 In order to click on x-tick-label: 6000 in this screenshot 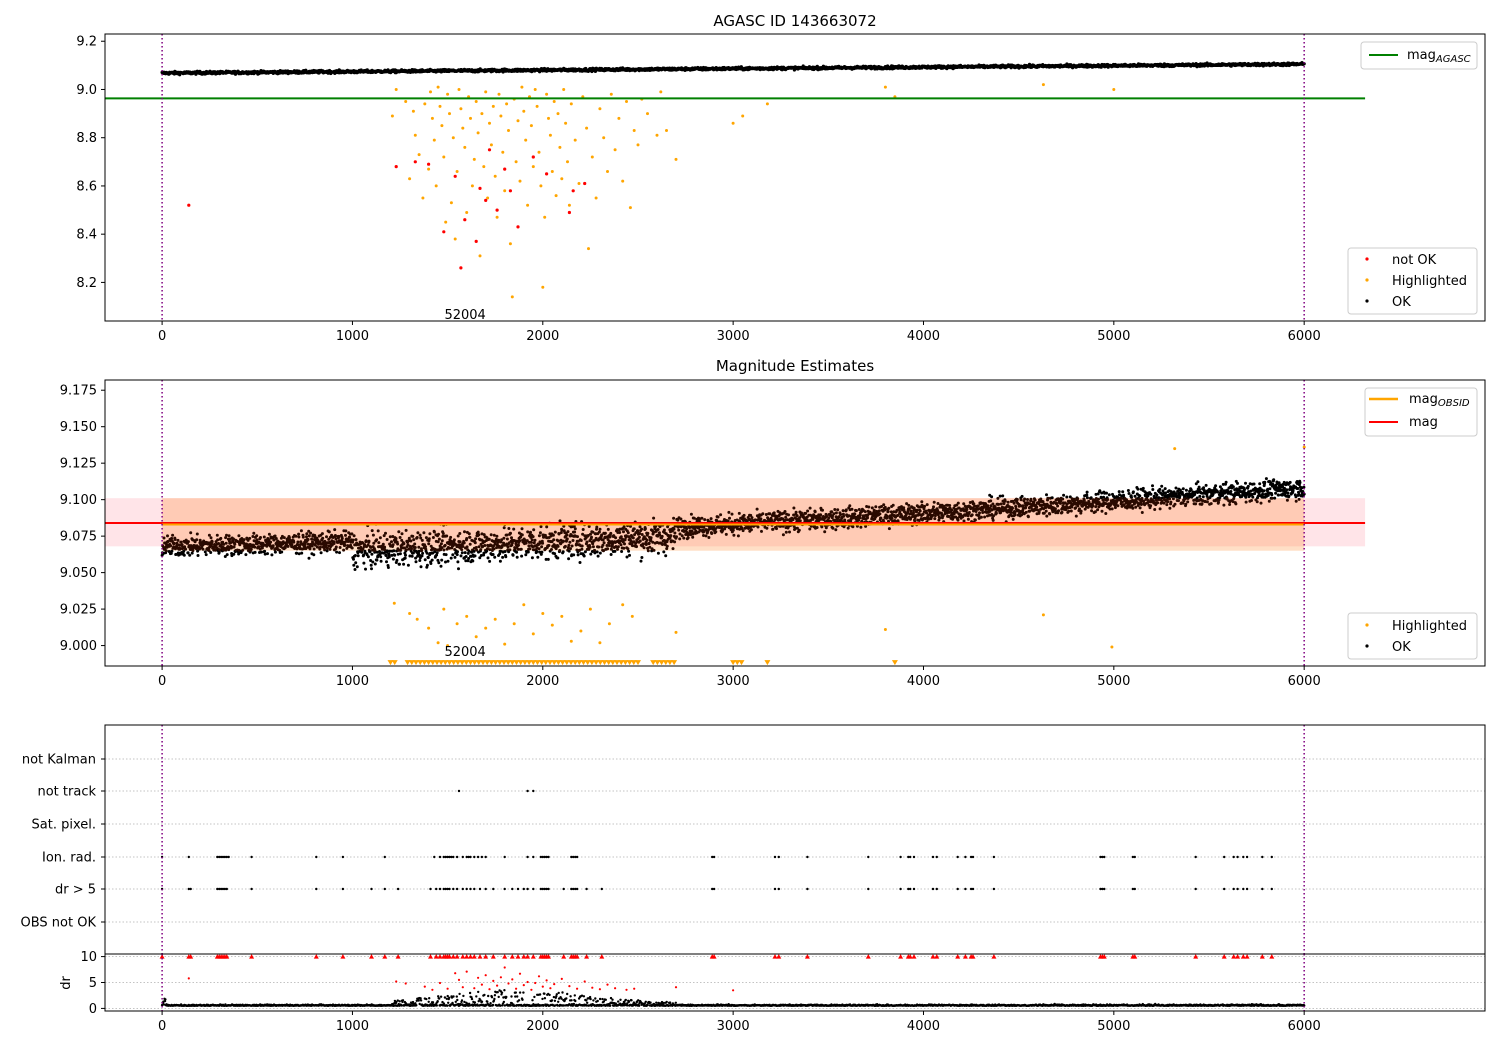, I will do `click(1304, 336)`.